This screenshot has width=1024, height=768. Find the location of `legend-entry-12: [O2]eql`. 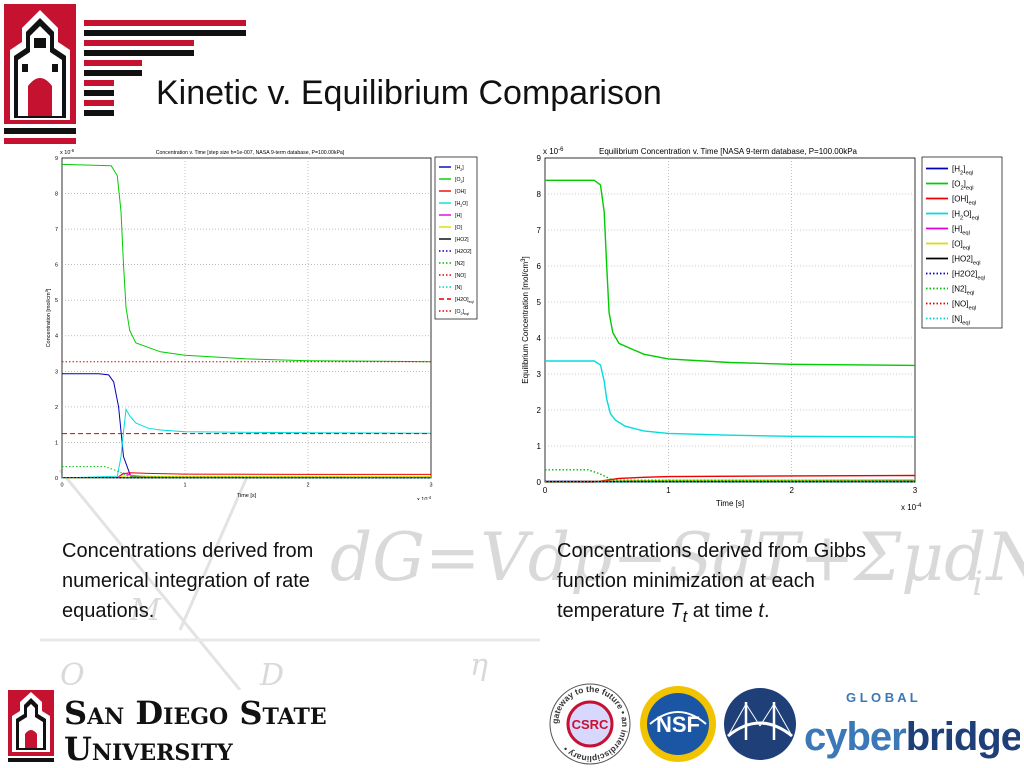

legend-entry-12: [O2]eql is located at coordinates (462, 312).